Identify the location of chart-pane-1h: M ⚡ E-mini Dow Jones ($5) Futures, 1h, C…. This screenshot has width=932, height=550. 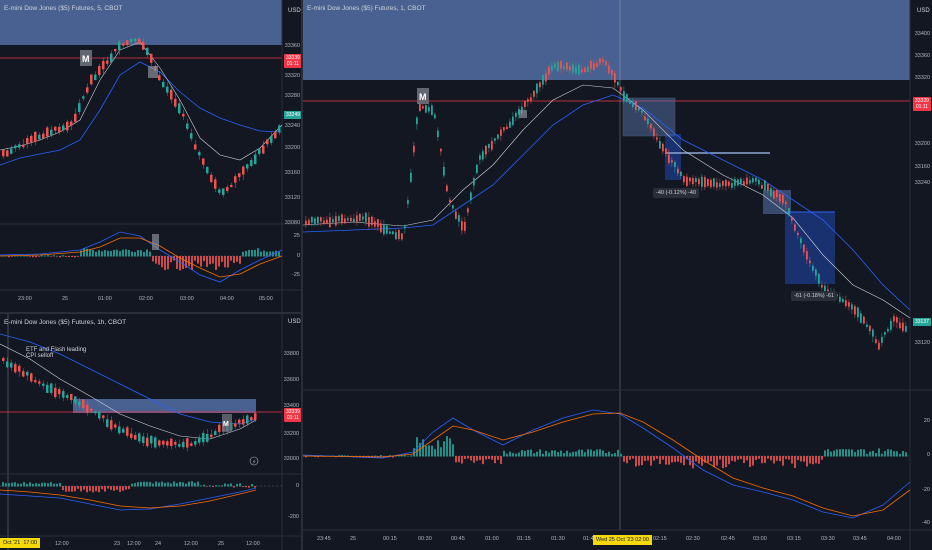
(150, 432).